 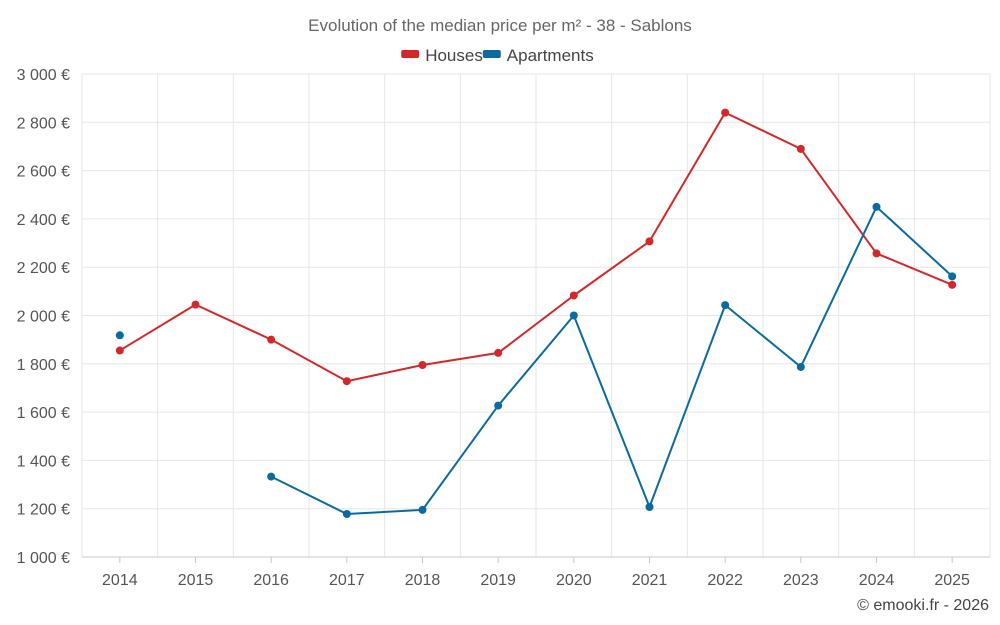 I want to click on x-tick-label: 2014, so click(x=120, y=580).